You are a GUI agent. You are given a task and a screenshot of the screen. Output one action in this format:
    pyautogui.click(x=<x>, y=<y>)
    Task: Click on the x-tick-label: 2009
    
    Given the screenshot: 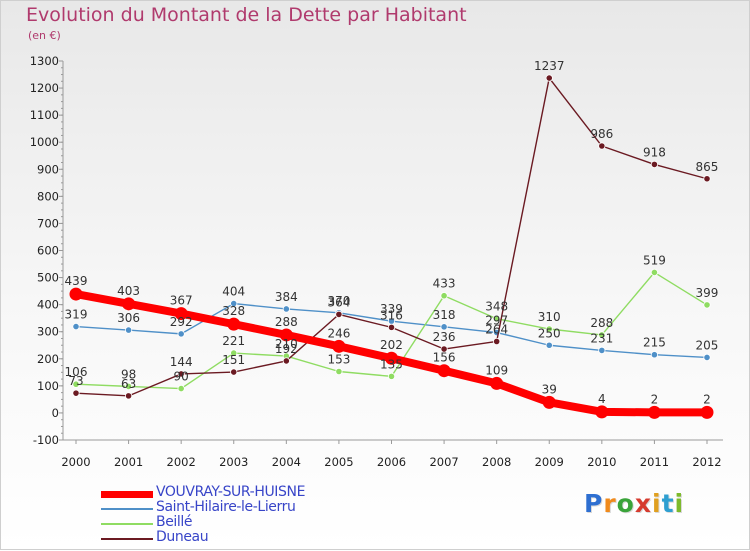 What is the action you would take?
    pyautogui.click(x=549, y=462)
    